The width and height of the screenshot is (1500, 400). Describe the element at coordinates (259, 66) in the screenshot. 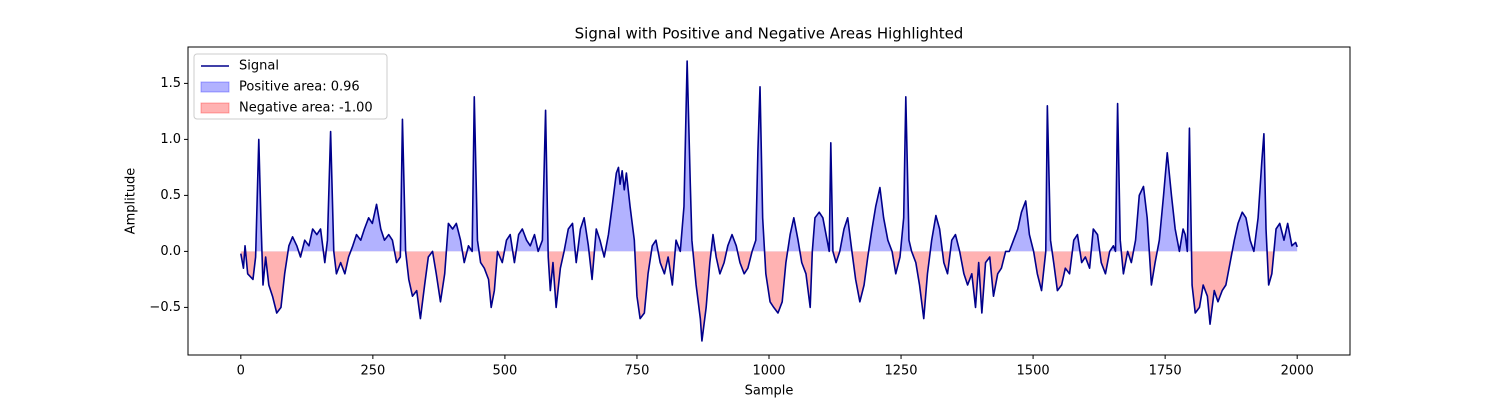

I see `legend-label: Signal` at that location.